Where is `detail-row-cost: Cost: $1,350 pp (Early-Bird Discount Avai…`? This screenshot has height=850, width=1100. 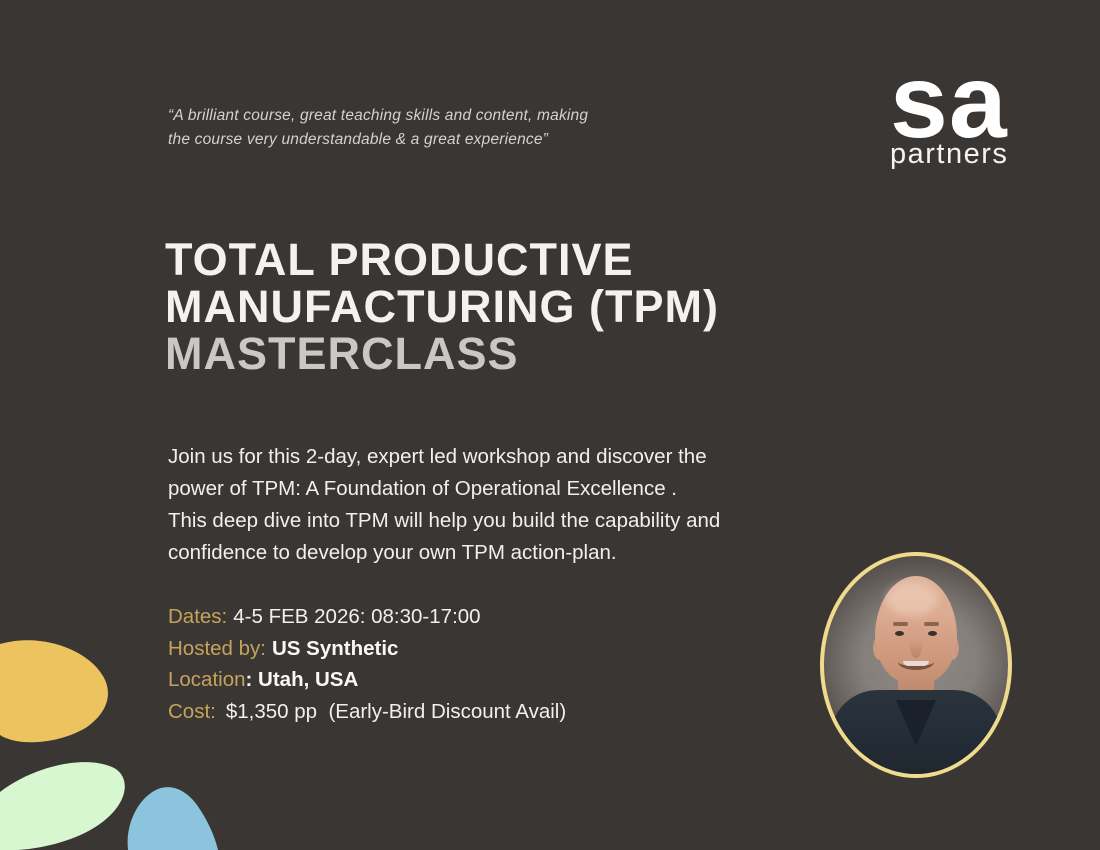
detail-row-cost: Cost: $1,350 pp (Early-Bird Discount Avai… is located at coordinates (367, 712).